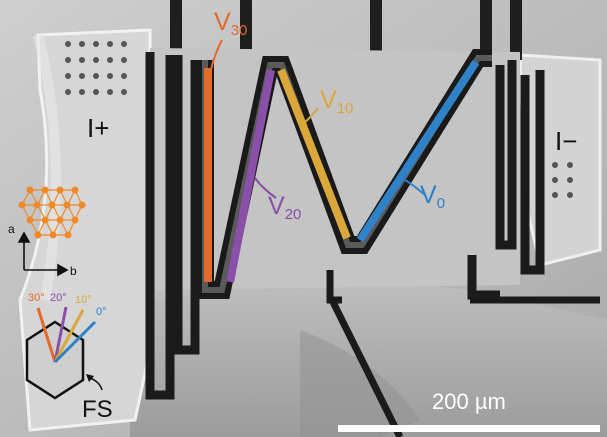 This screenshot has width=607, height=437. What do you see at coordinates (36, 298) in the screenshot?
I see `angle-30-label: 30°` at bounding box center [36, 298].